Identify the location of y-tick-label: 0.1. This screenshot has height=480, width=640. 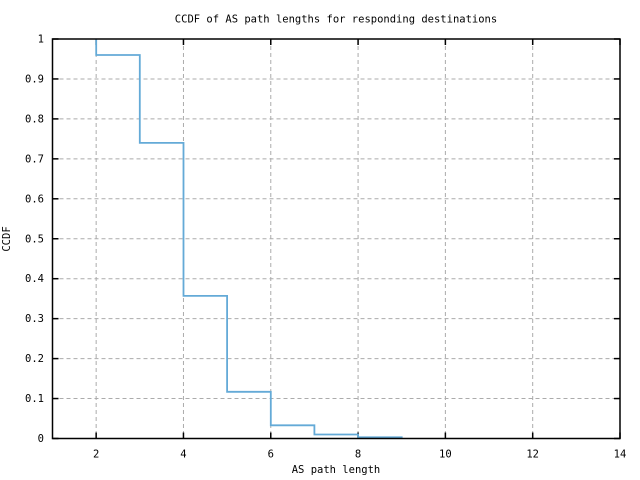
(34, 399).